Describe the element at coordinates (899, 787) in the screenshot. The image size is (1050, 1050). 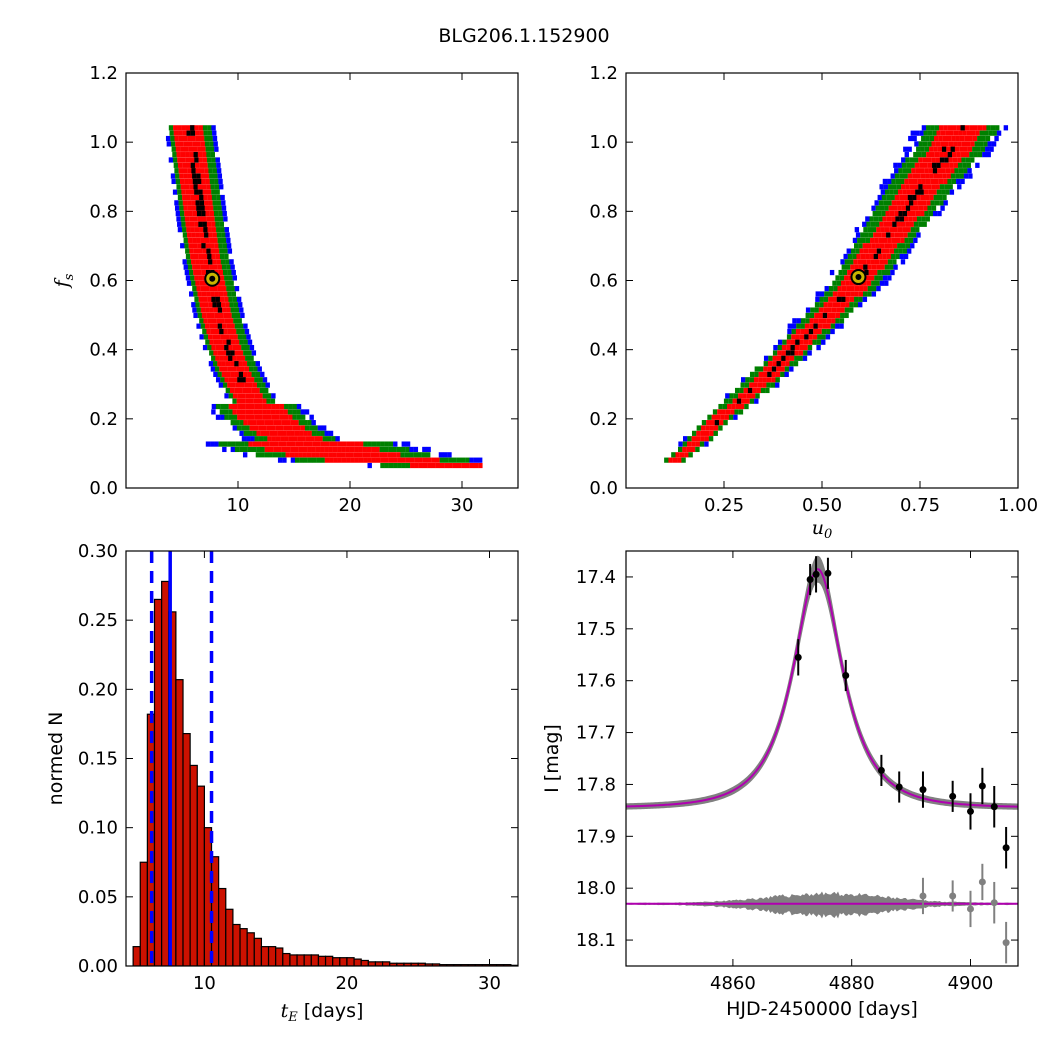
I see `data-point` at that location.